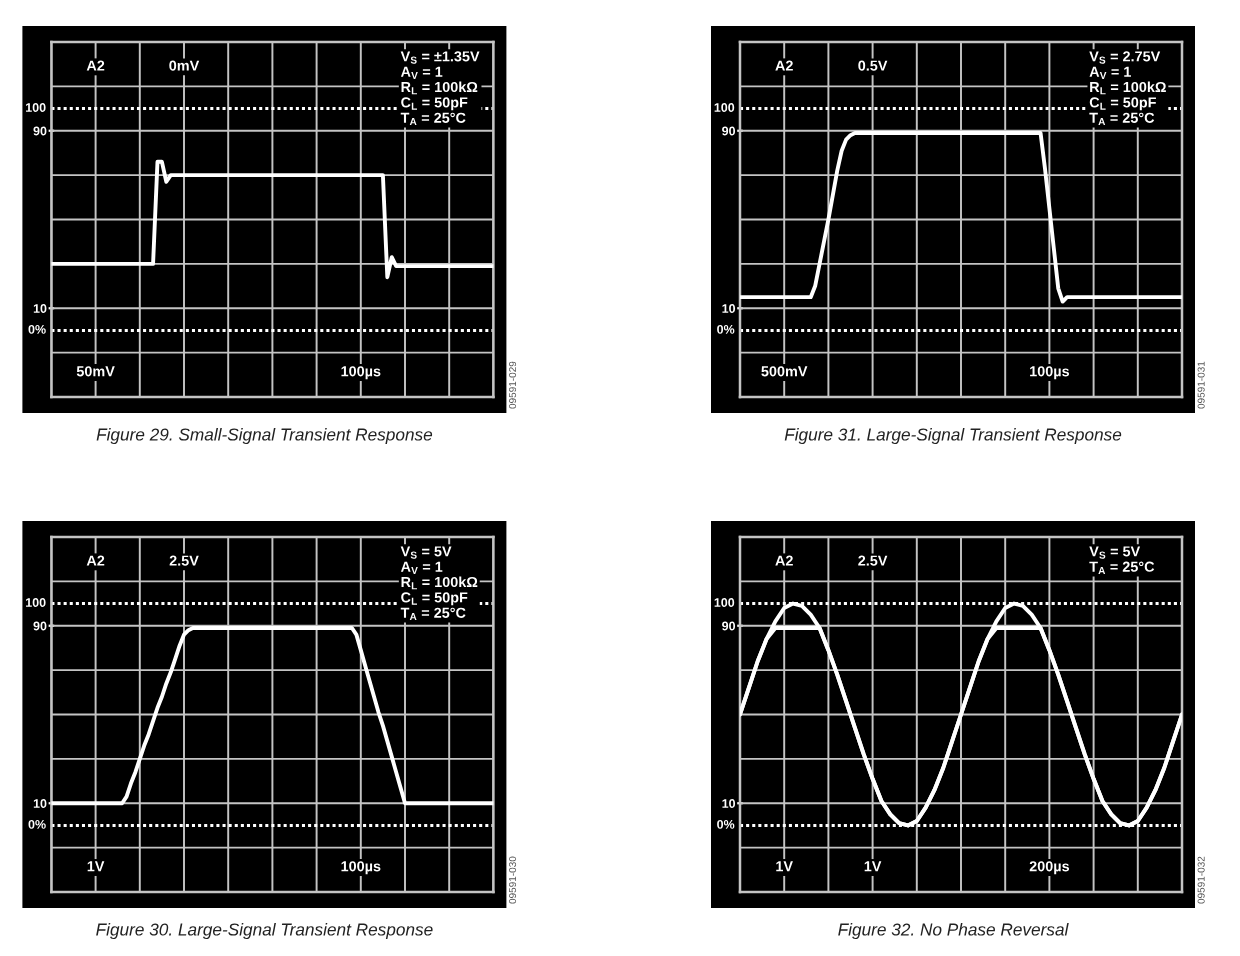 The height and width of the screenshot is (956, 1240). What do you see at coordinates (264, 436) in the screenshot?
I see `text: Figure 29. Small-Signal Transient Response` at bounding box center [264, 436].